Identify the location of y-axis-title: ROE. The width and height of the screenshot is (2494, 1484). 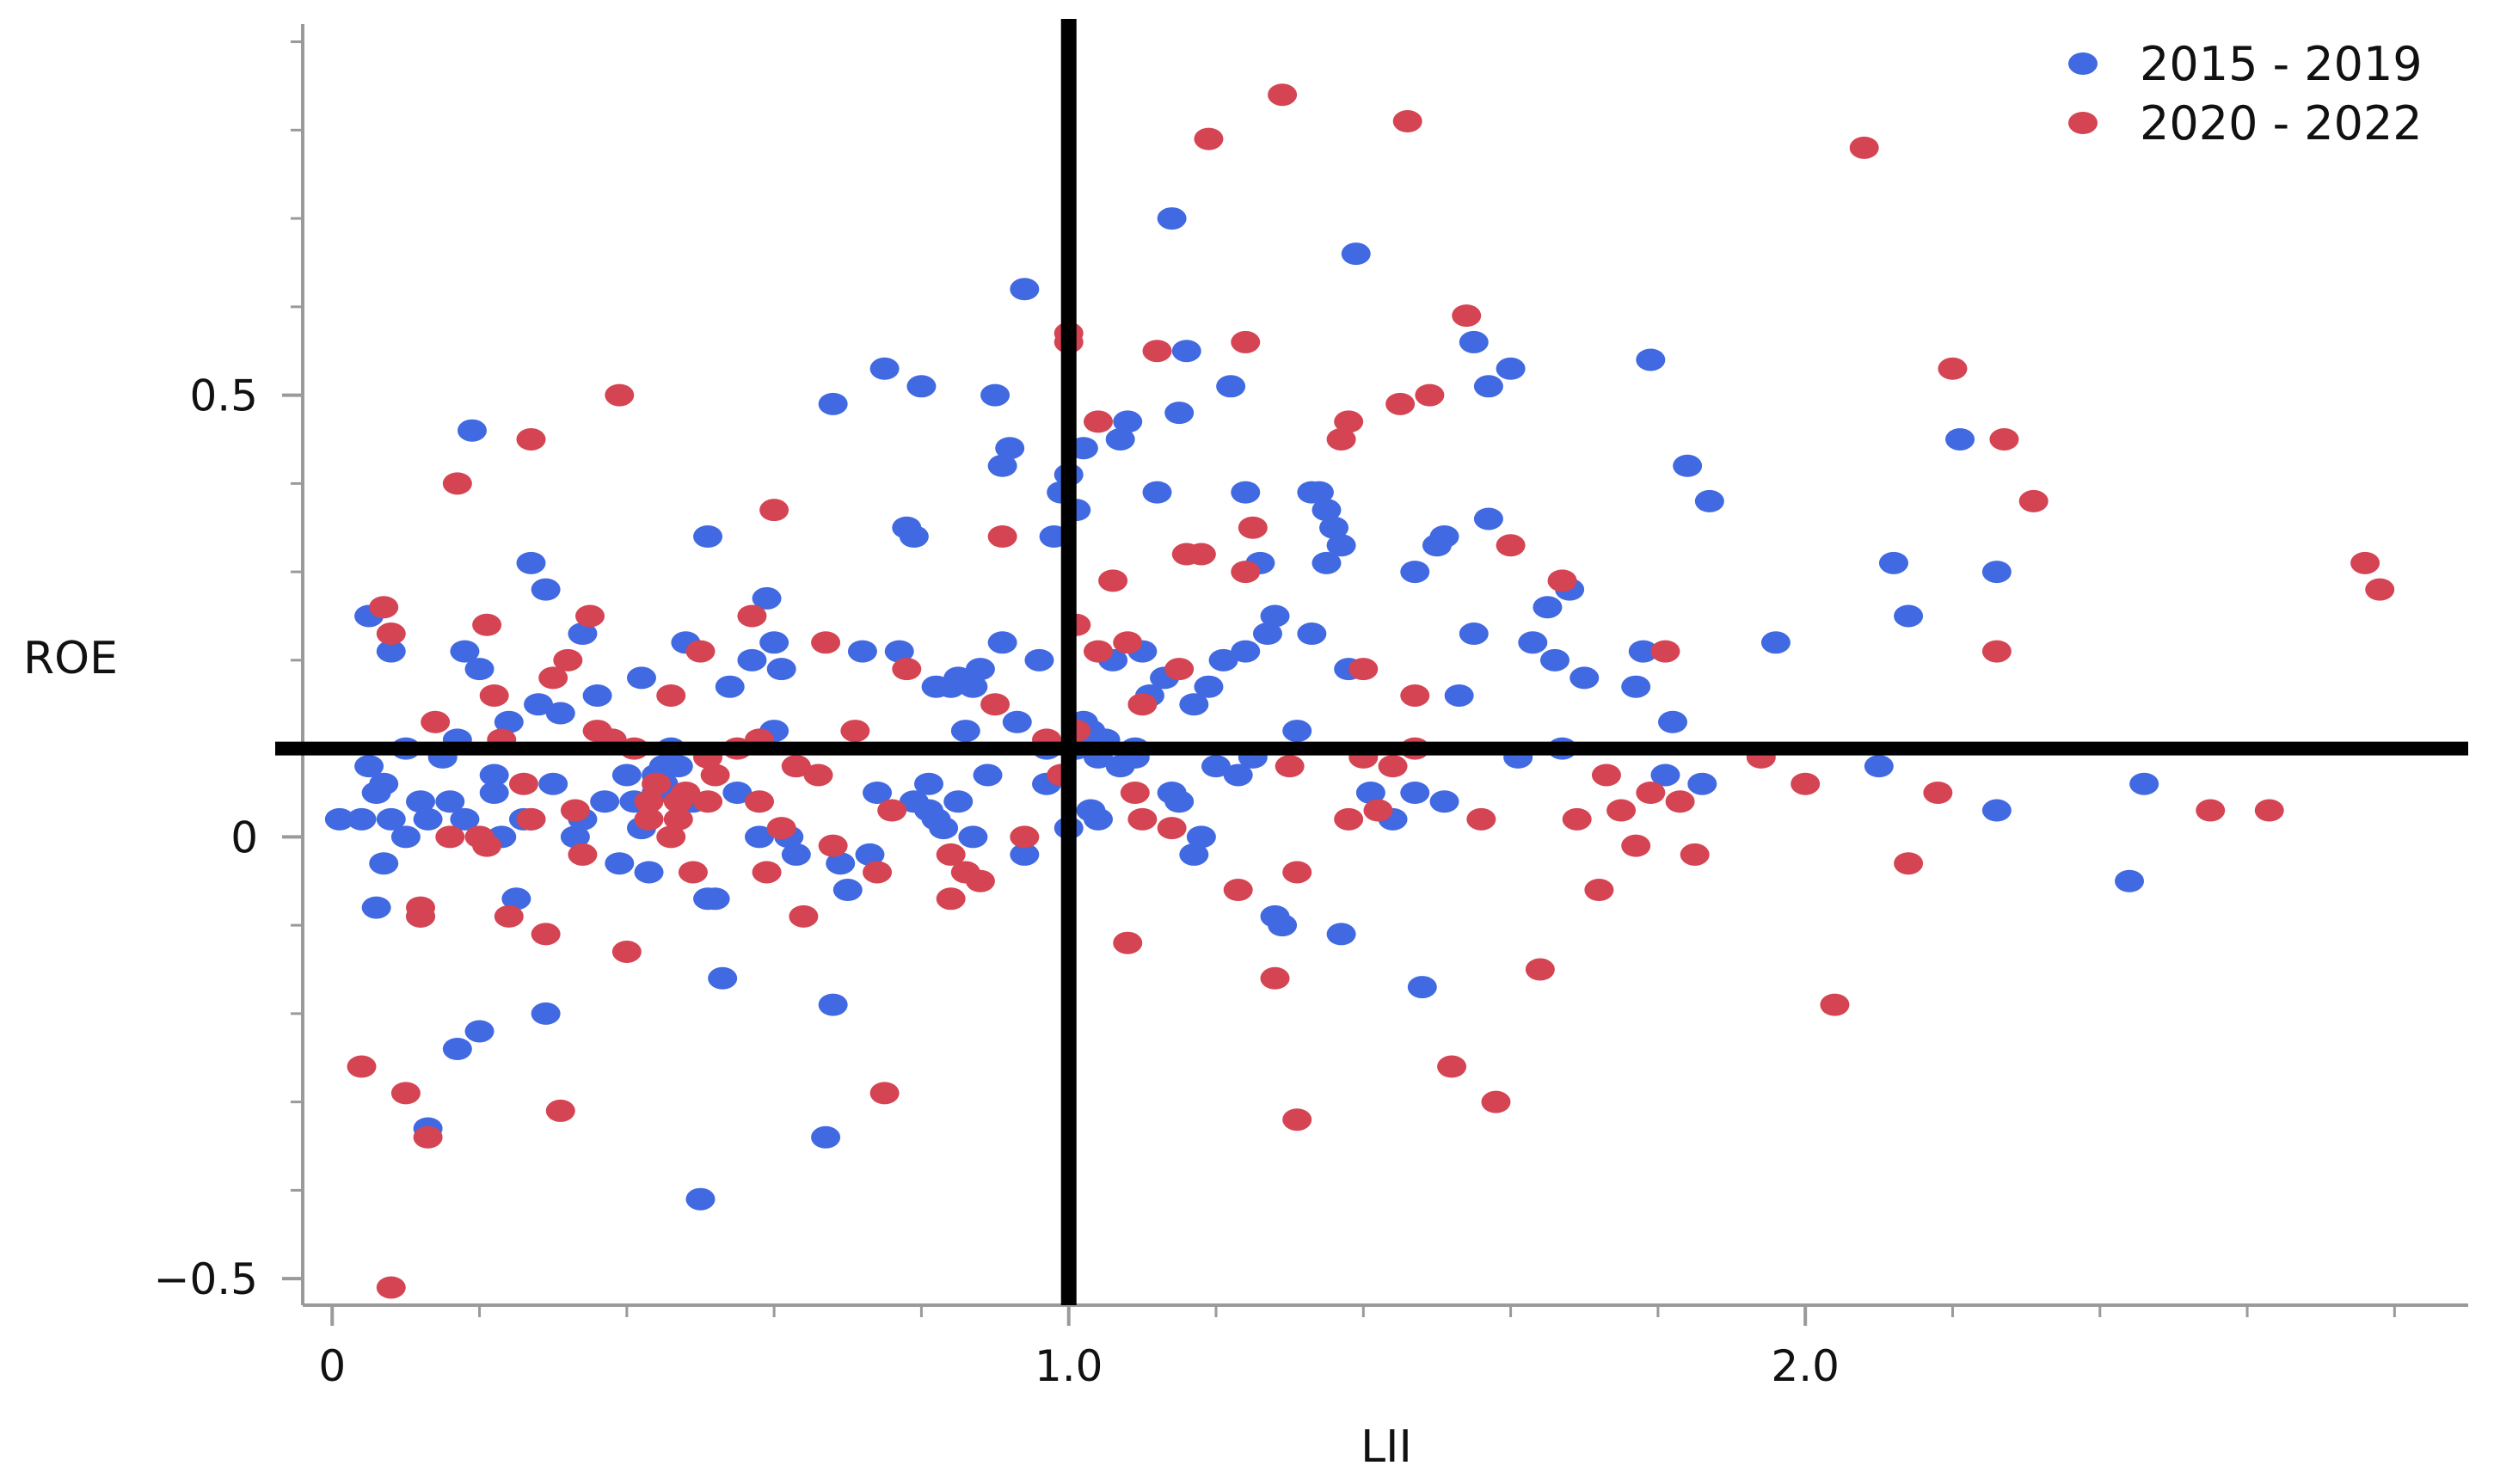
(70, 658).